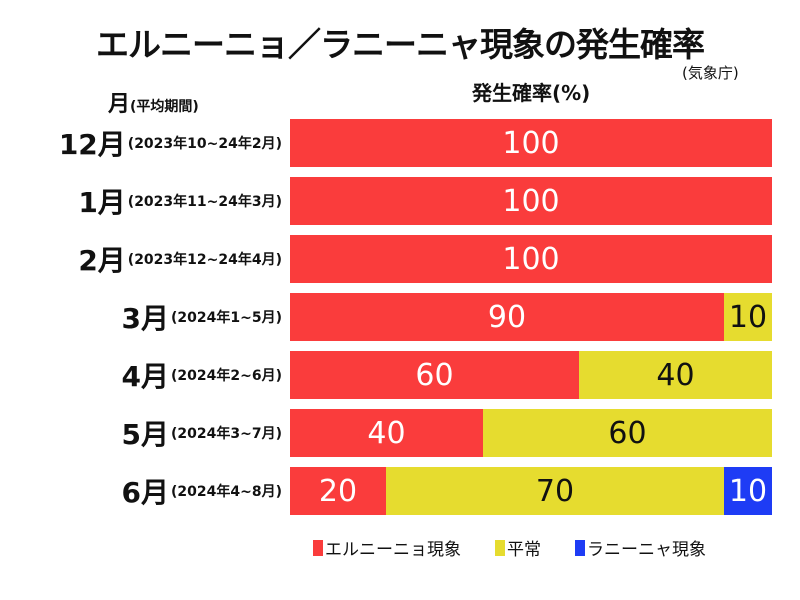 The height and width of the screenshot is (600, 800). Describe the element at coordinates (92, 144) in the screenshot. I see `row-label-month: 12月` at that location.